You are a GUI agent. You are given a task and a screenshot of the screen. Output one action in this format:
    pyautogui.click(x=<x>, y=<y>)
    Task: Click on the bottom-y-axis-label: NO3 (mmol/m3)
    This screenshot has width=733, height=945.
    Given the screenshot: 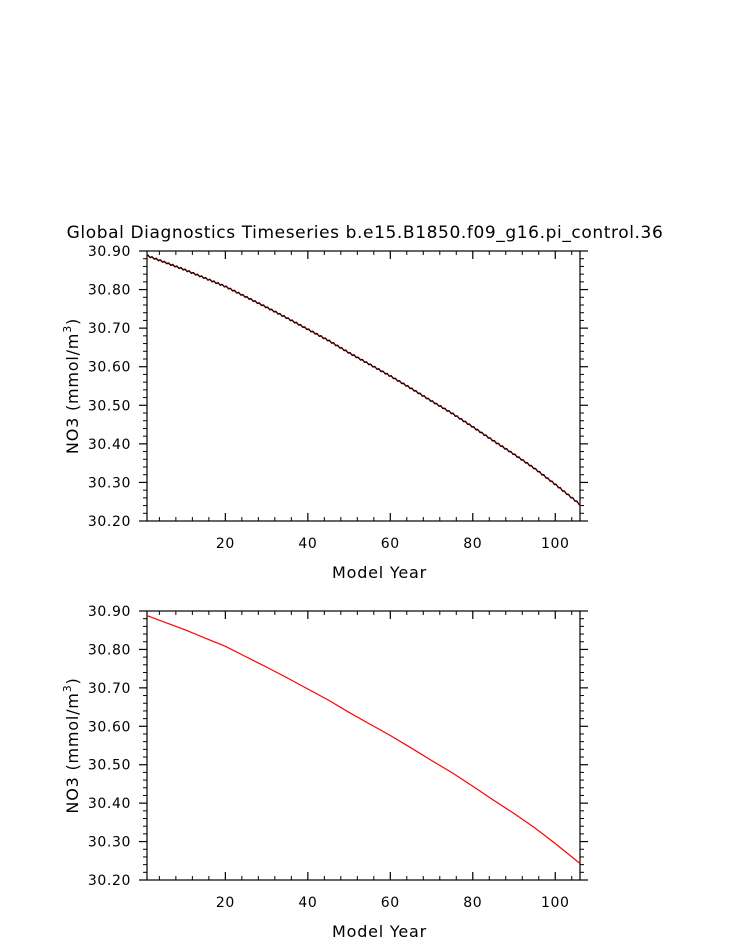 What is the action you would take?
    pyautogui.click(x=71, y=745)
    